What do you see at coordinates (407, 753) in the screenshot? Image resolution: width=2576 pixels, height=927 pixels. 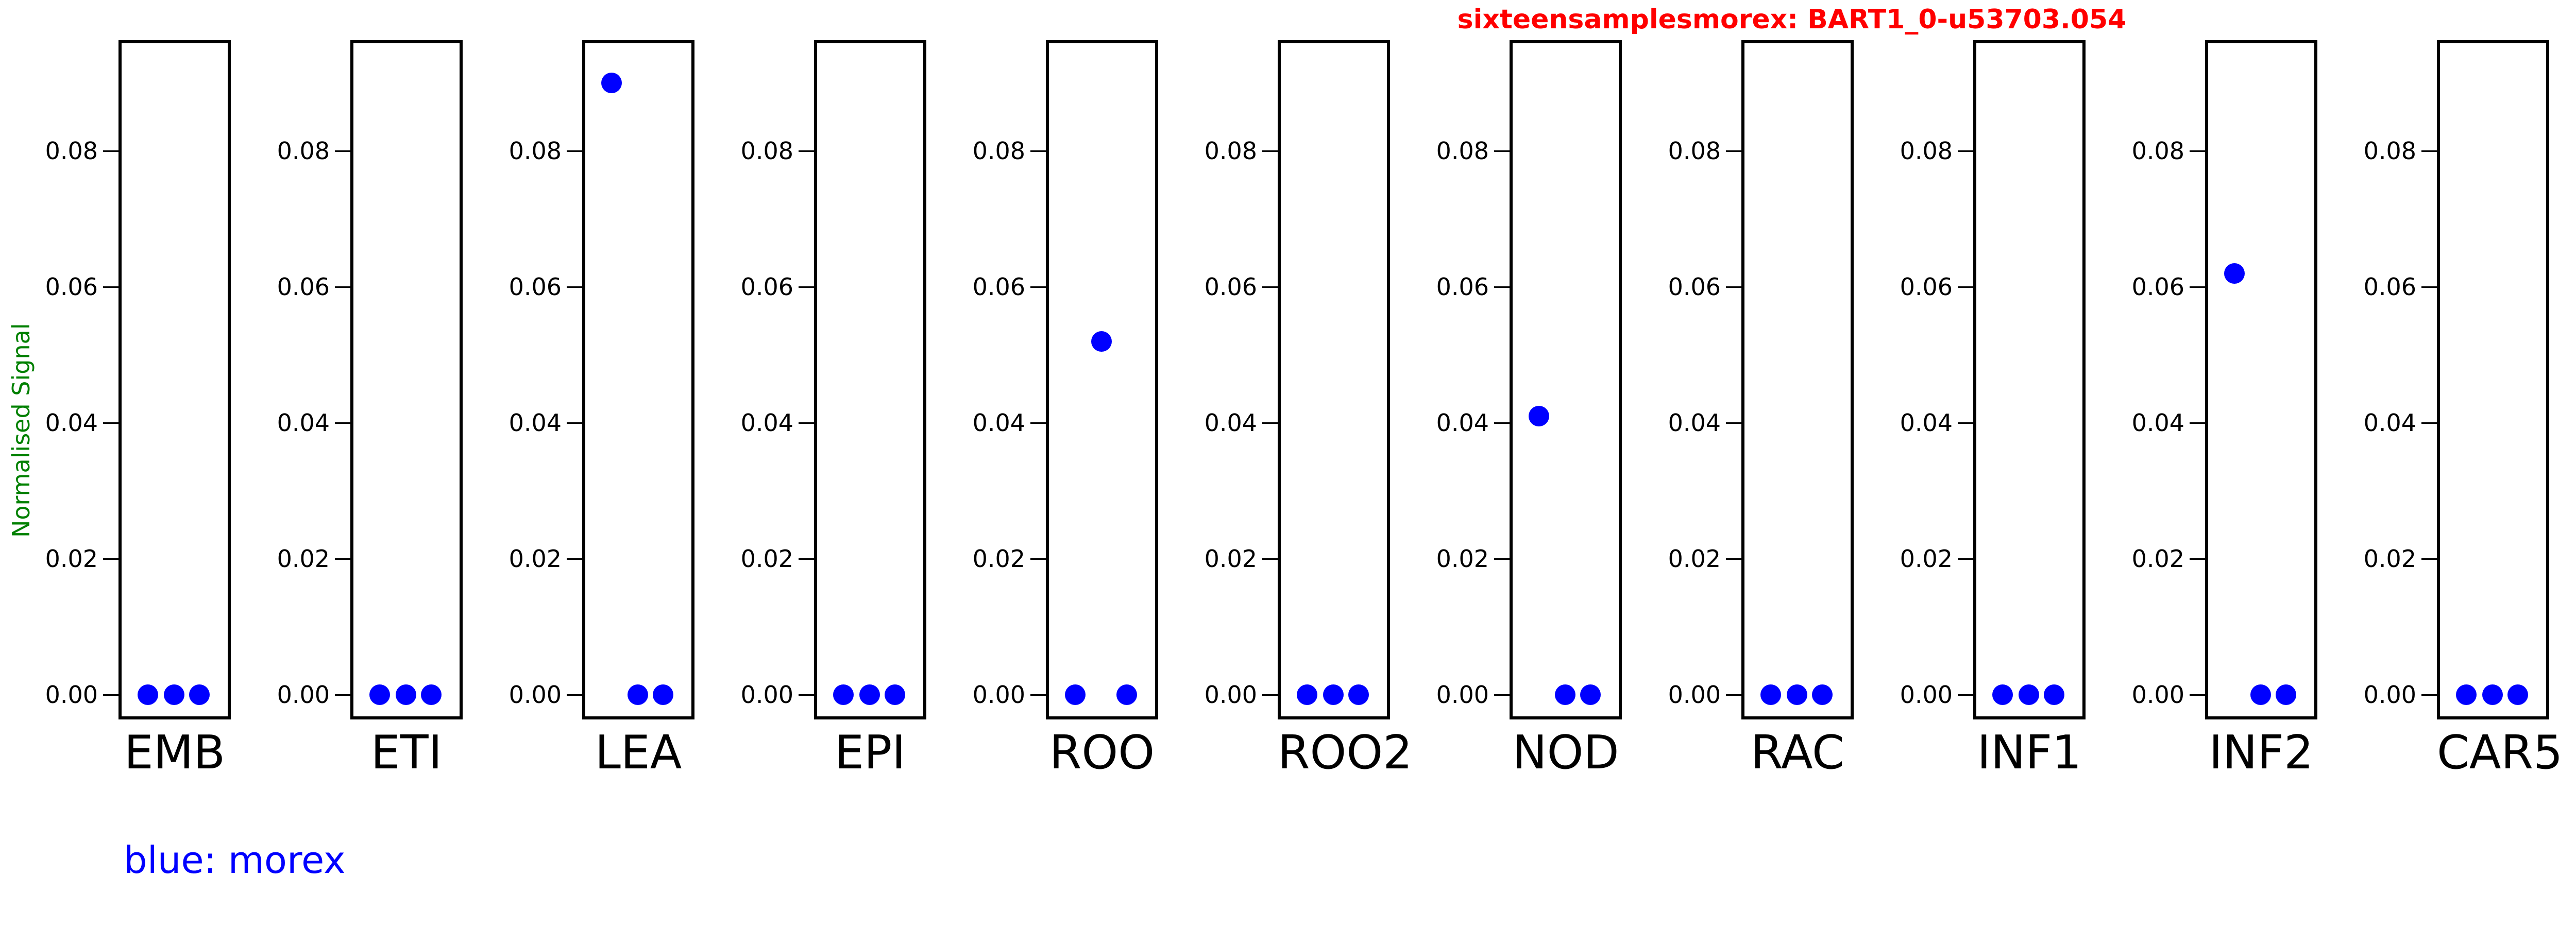 I see `panel-x-label: ETI` at bounding box center [407, 753].